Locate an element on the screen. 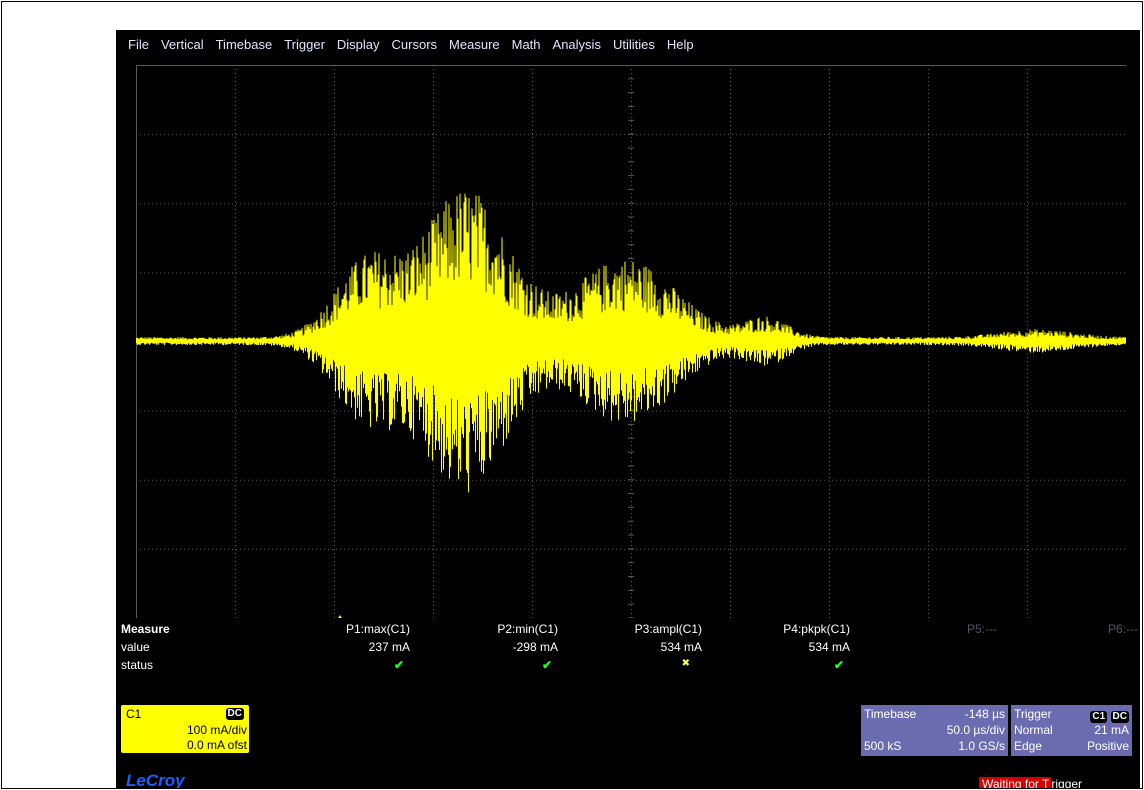 The image size is (1144, 790). p2-name: P2:min(C1) is located at coordinates (527, 629).